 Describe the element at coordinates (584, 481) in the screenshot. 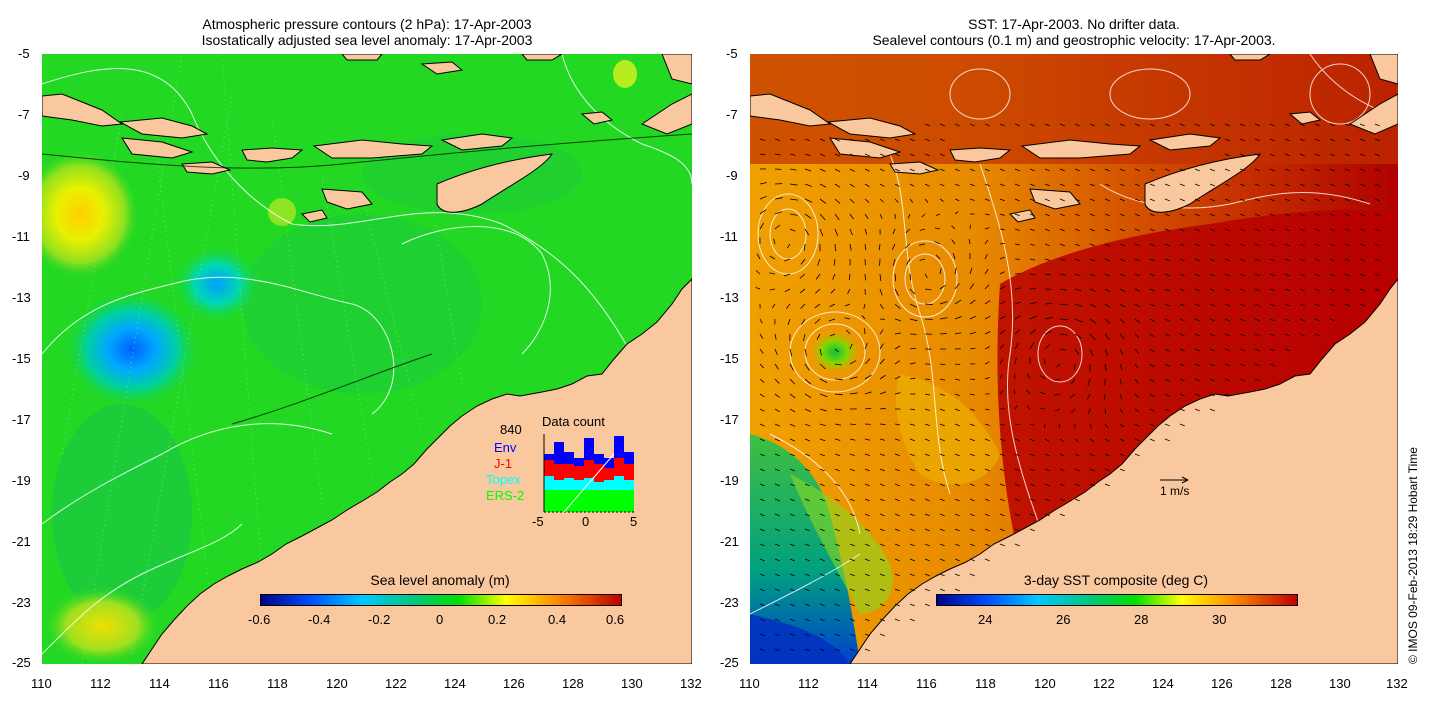

I see `data-count-bars: -5 0 5` at that location.